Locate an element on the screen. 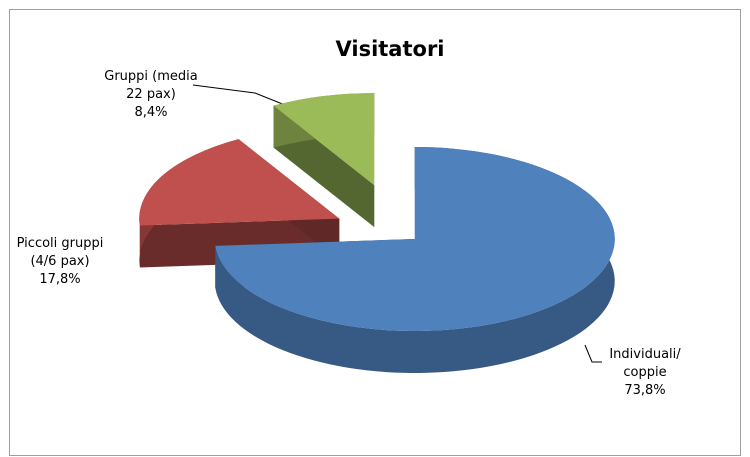 This screenshot has width=750, height=457. data-label: Gruppi (media 22 pax) 8,4% is located at coordinates (151, 95).